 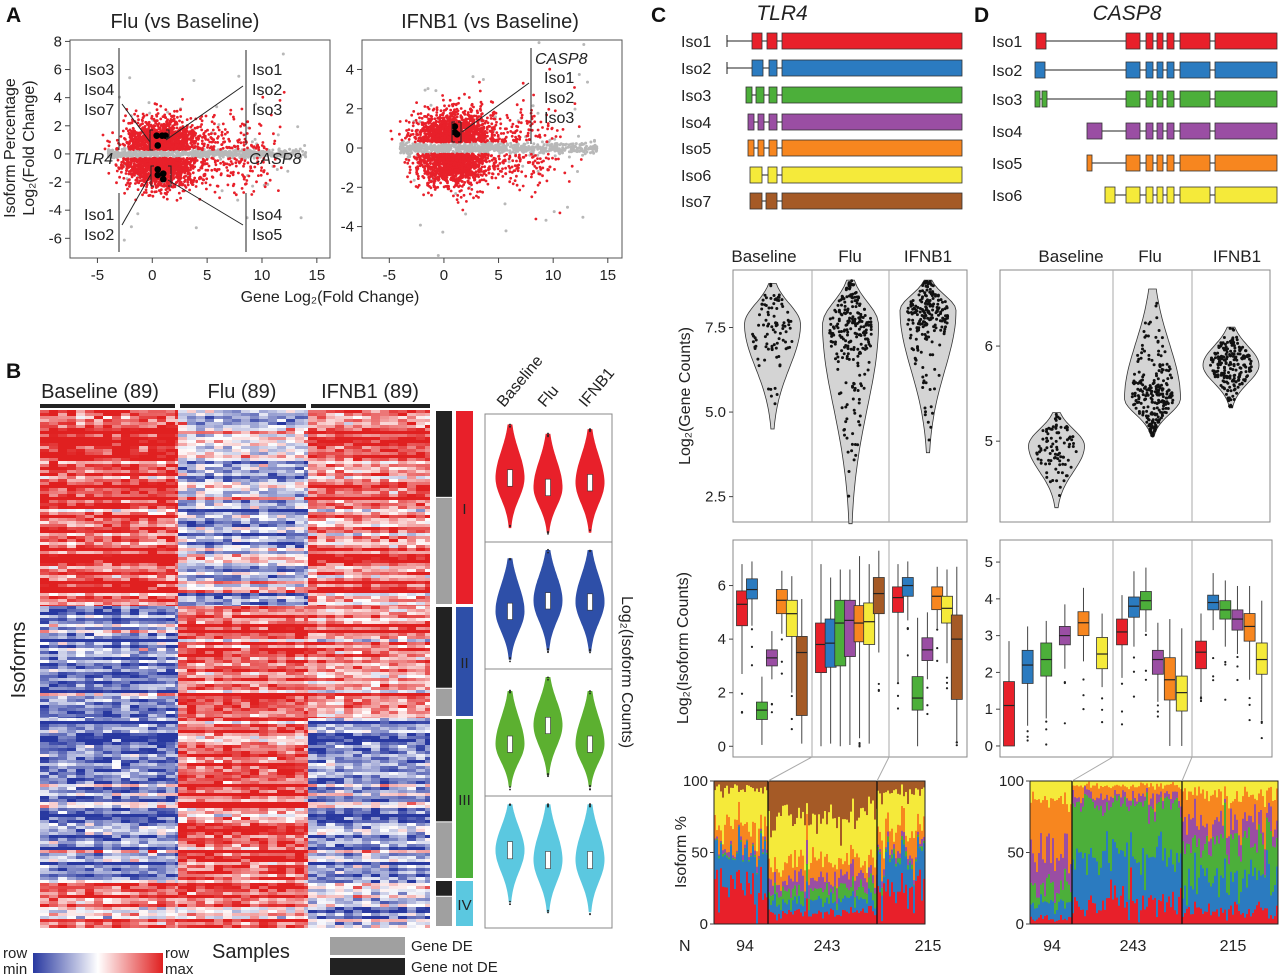 What do you see at coordinates (58, 98) in the screenshot?
I see `y-tick-label: 4` at bounding box center [58, 98].